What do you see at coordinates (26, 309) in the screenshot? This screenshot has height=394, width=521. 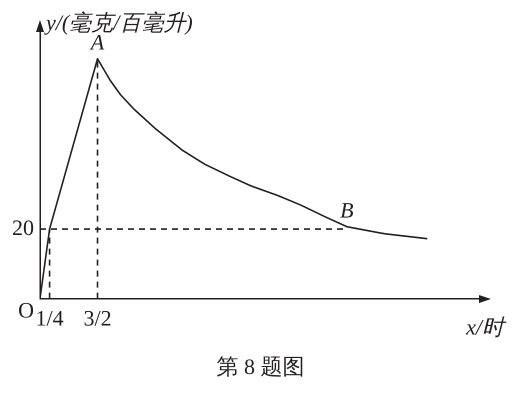 I see `annotation: O` at bounding box center [26, 309].